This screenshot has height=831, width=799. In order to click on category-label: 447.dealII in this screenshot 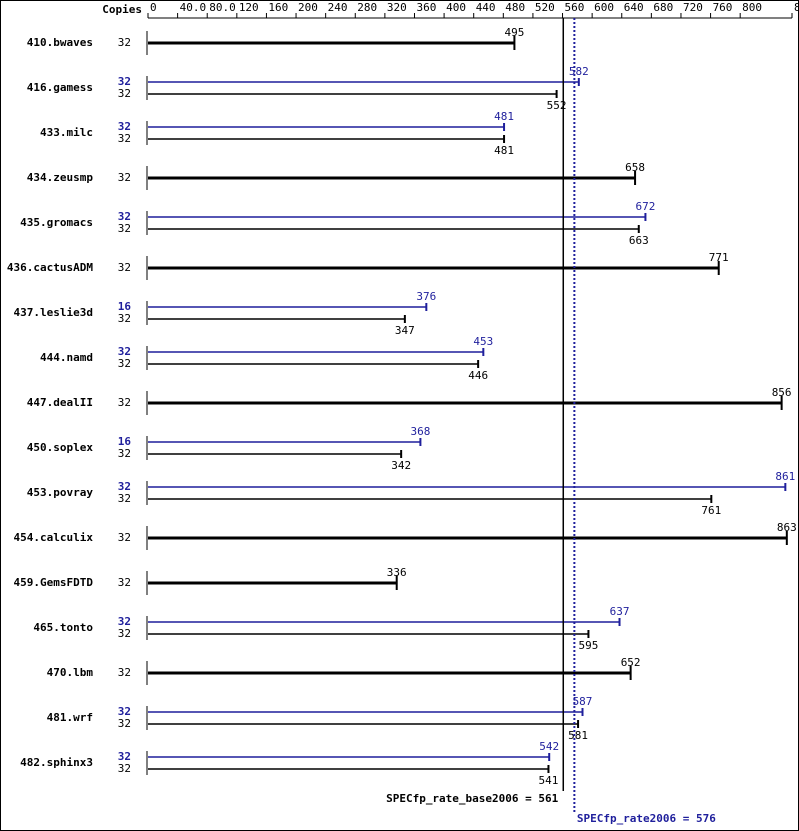, I will do `click(60, 402)`.